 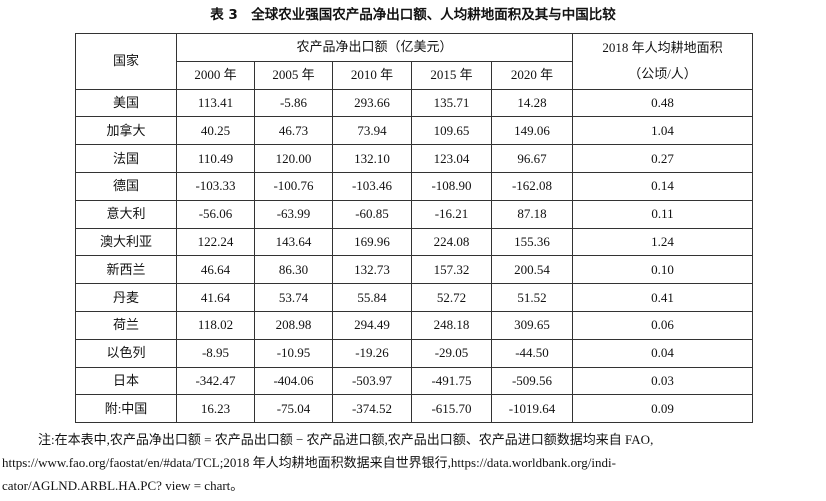 I want to click on table-row: 以色列 -8.95 -10.95 -19.26 -29.05 -44.50 0.04, so click(x=414, y=353).